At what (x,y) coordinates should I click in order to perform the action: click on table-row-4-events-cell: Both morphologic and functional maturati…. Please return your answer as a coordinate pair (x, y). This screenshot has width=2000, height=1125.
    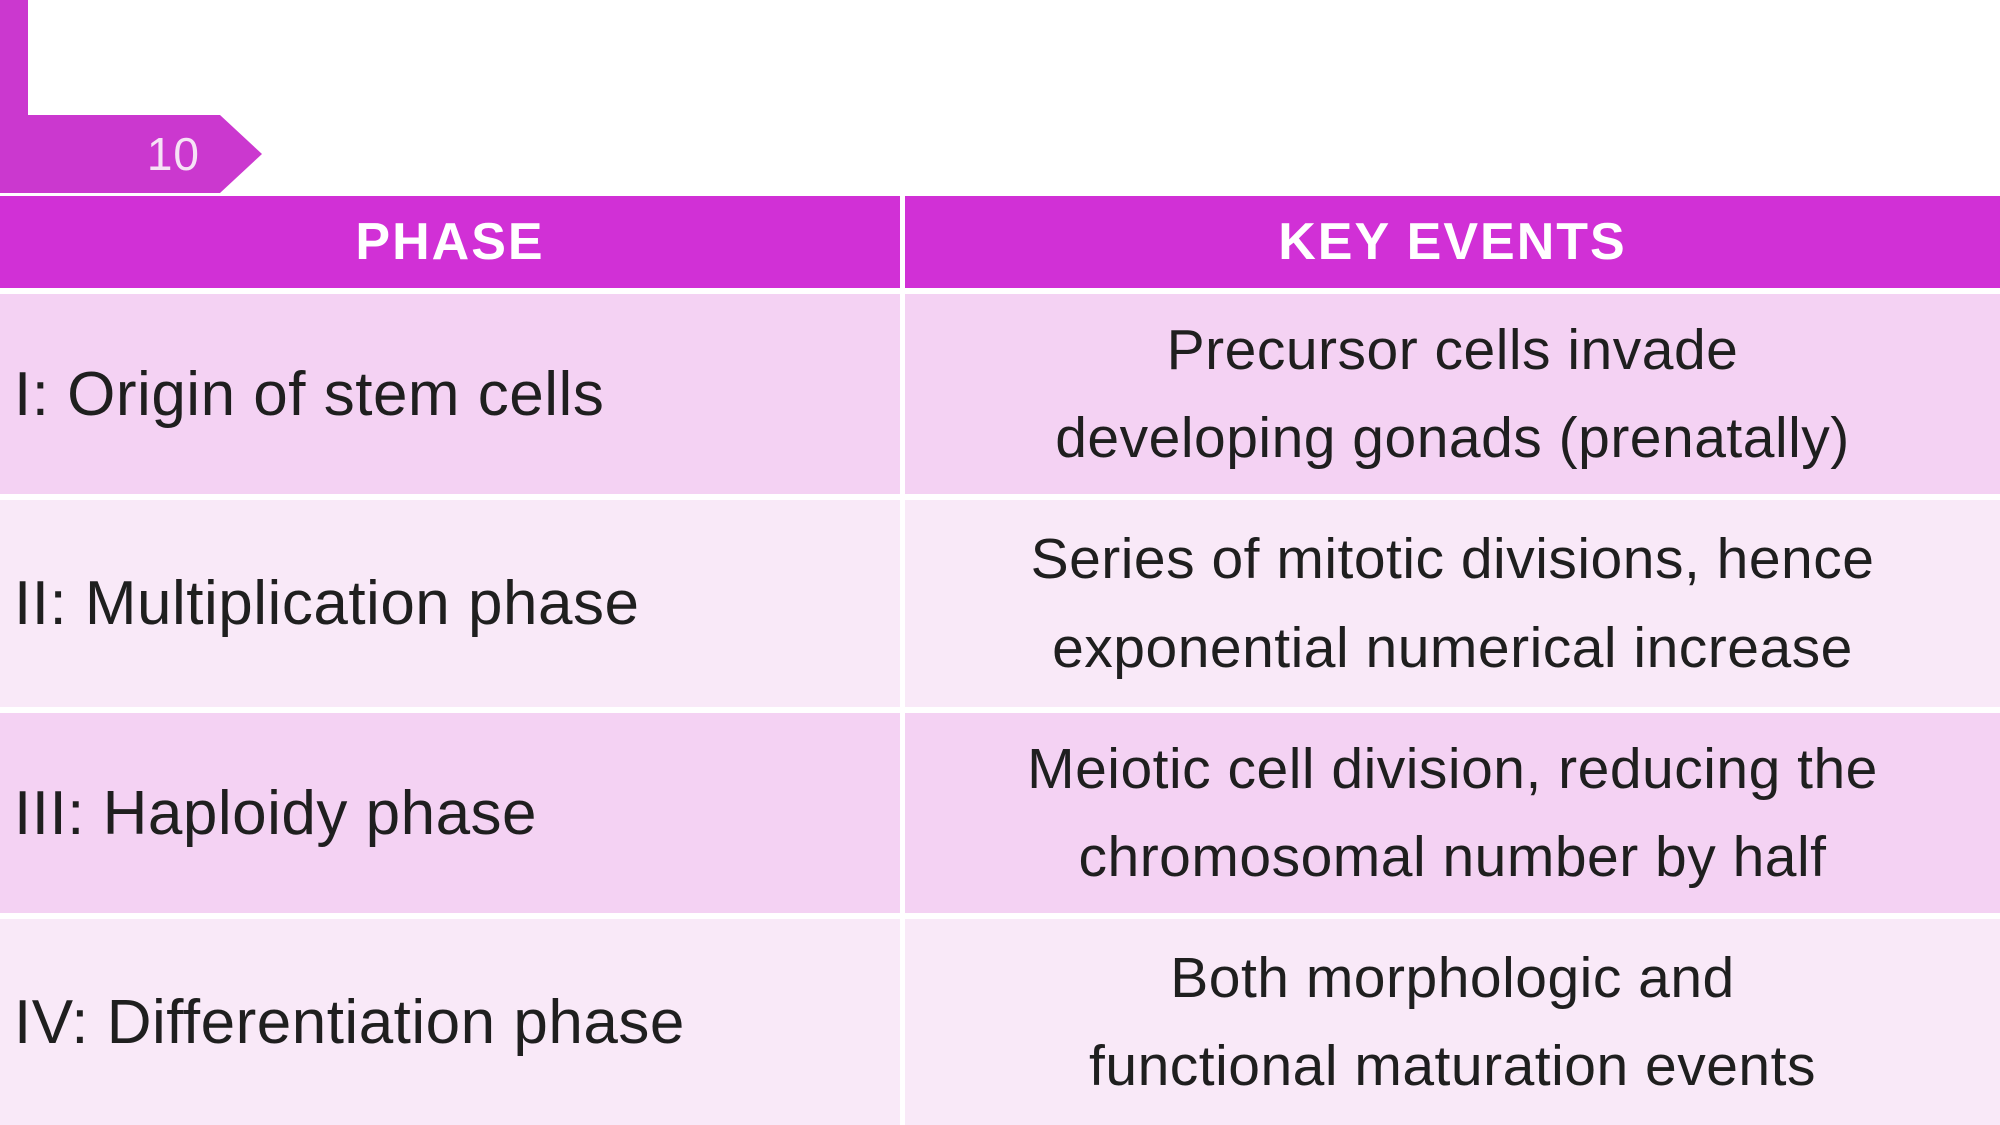
    Looking at the image, I should click on (1452, 1022).